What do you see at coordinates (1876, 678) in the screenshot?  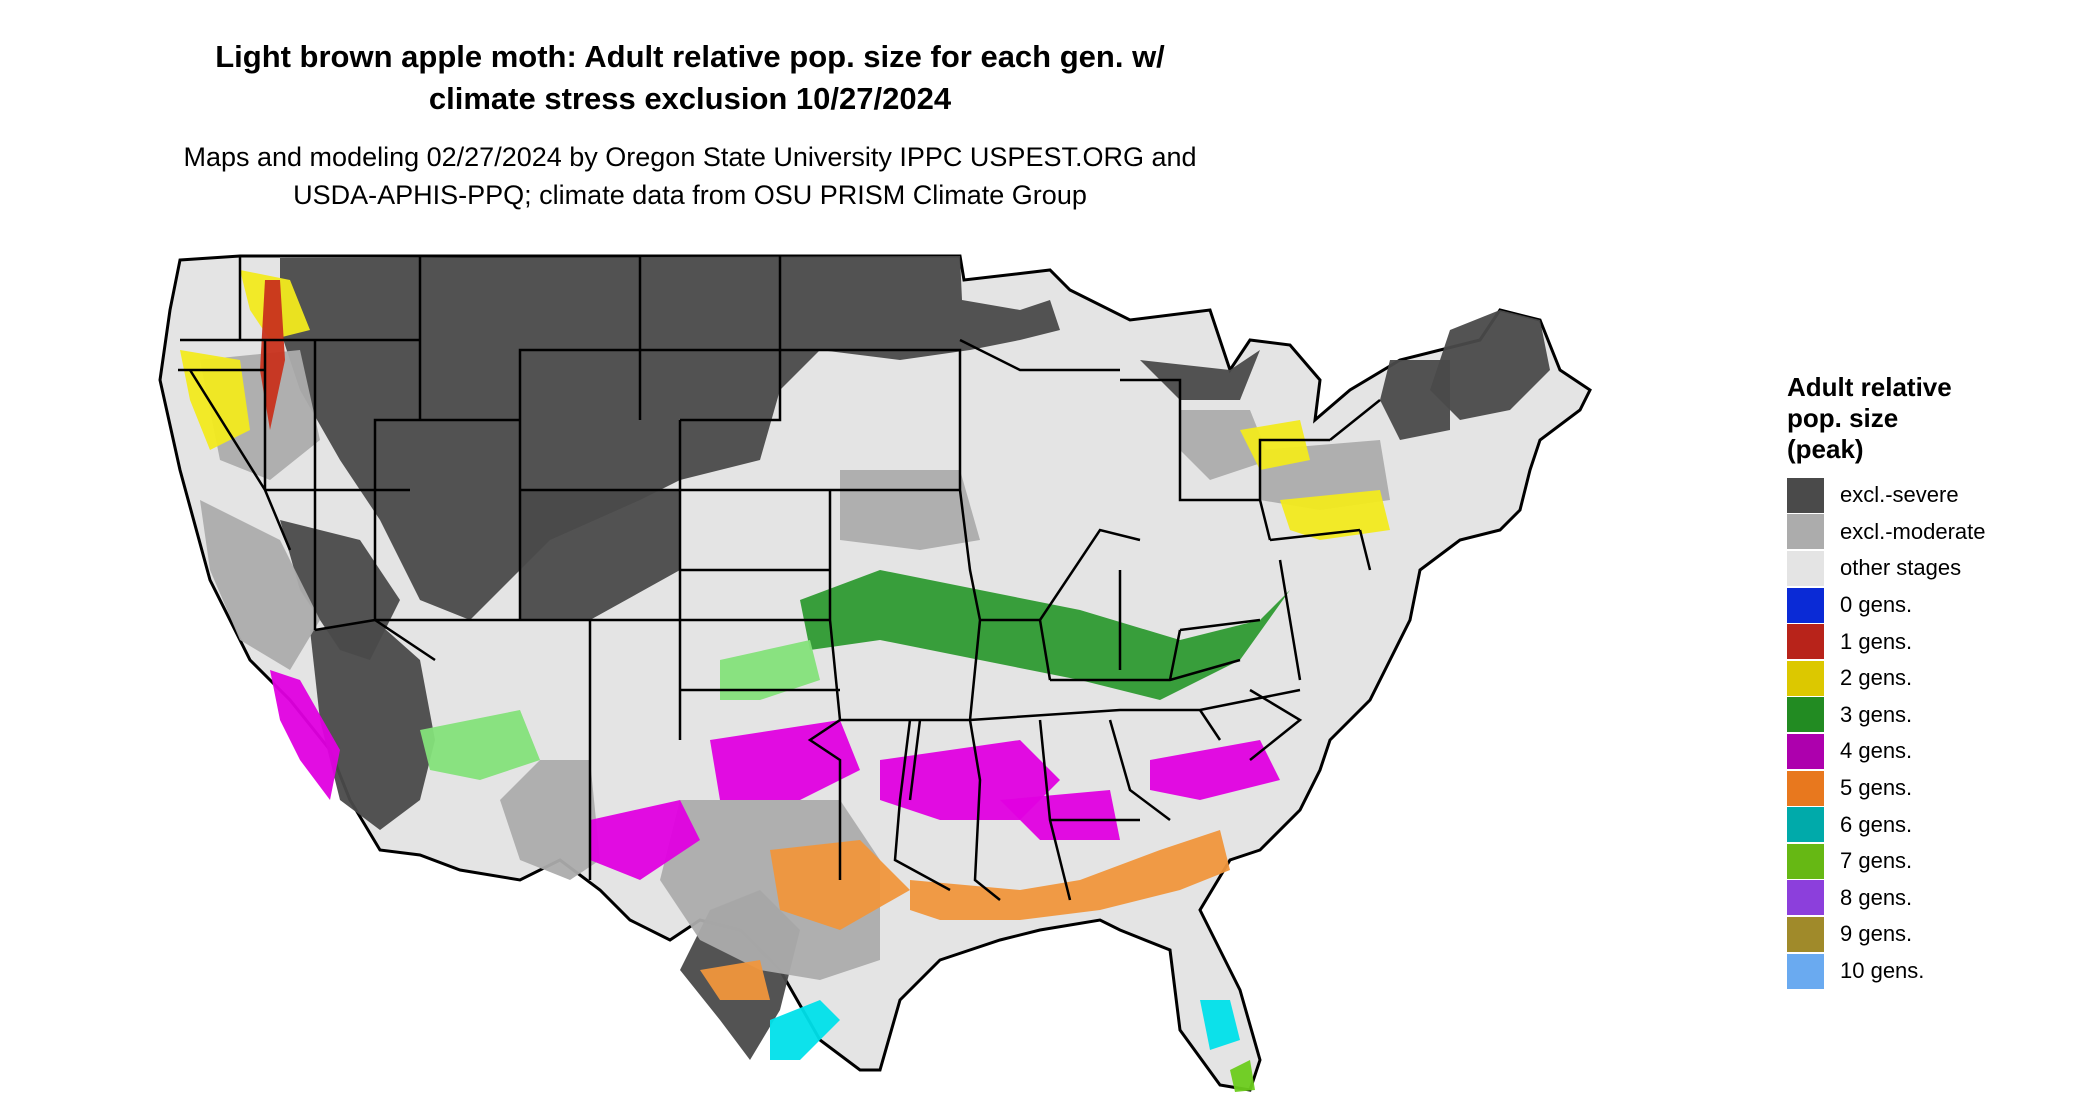 I see `legend-label: 2 gens.` at bounding box center [1876, 678].